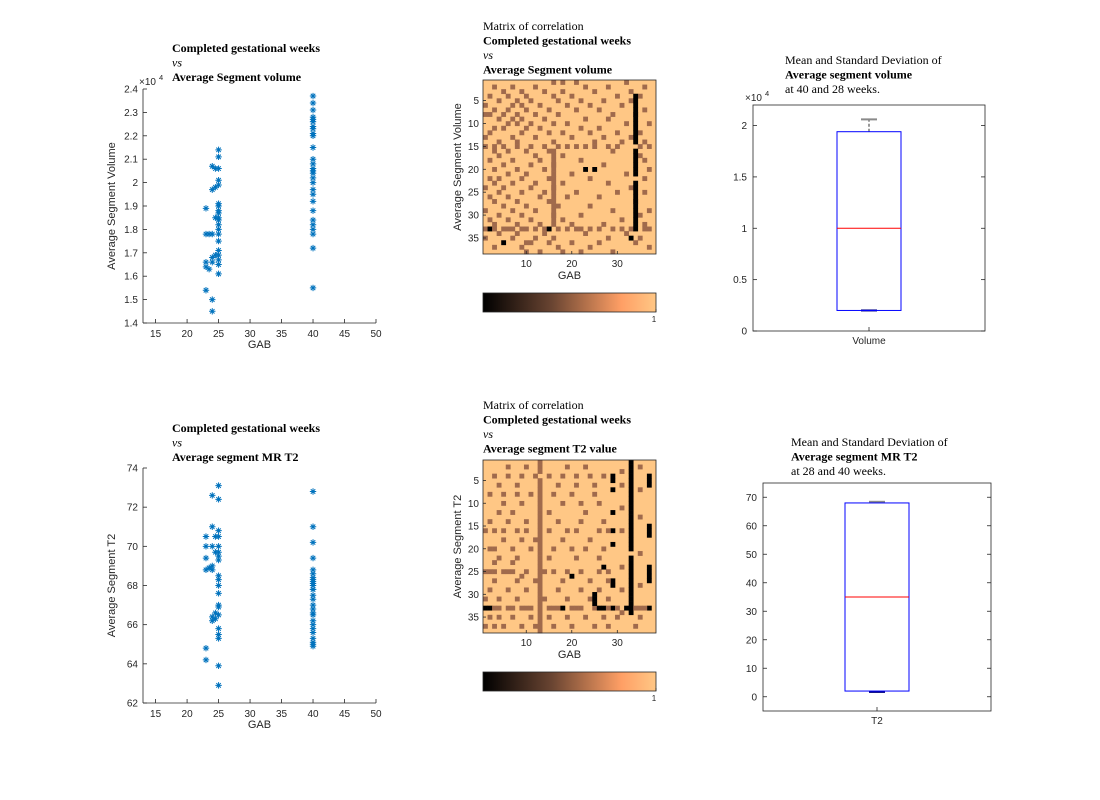 Image resolution: width=1100 pixels, height=800 pixels. I want to click on x-tick-label: 20, so click(188, 334).